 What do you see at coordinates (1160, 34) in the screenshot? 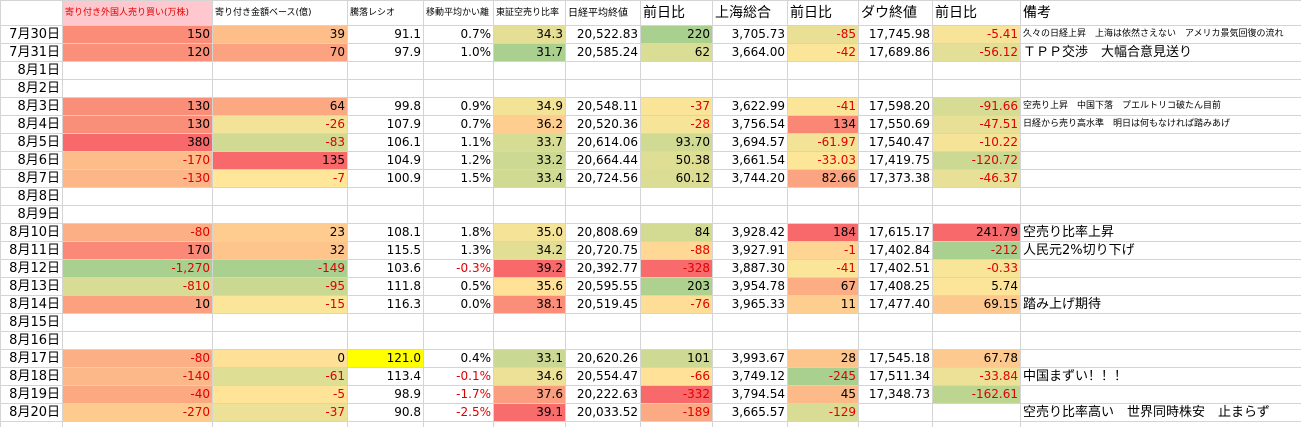
I see `remark-cell: 久々の日経上昇 上海は依然さえない アメリカ景気回復の流れ` at bounding box center [1160, 34].